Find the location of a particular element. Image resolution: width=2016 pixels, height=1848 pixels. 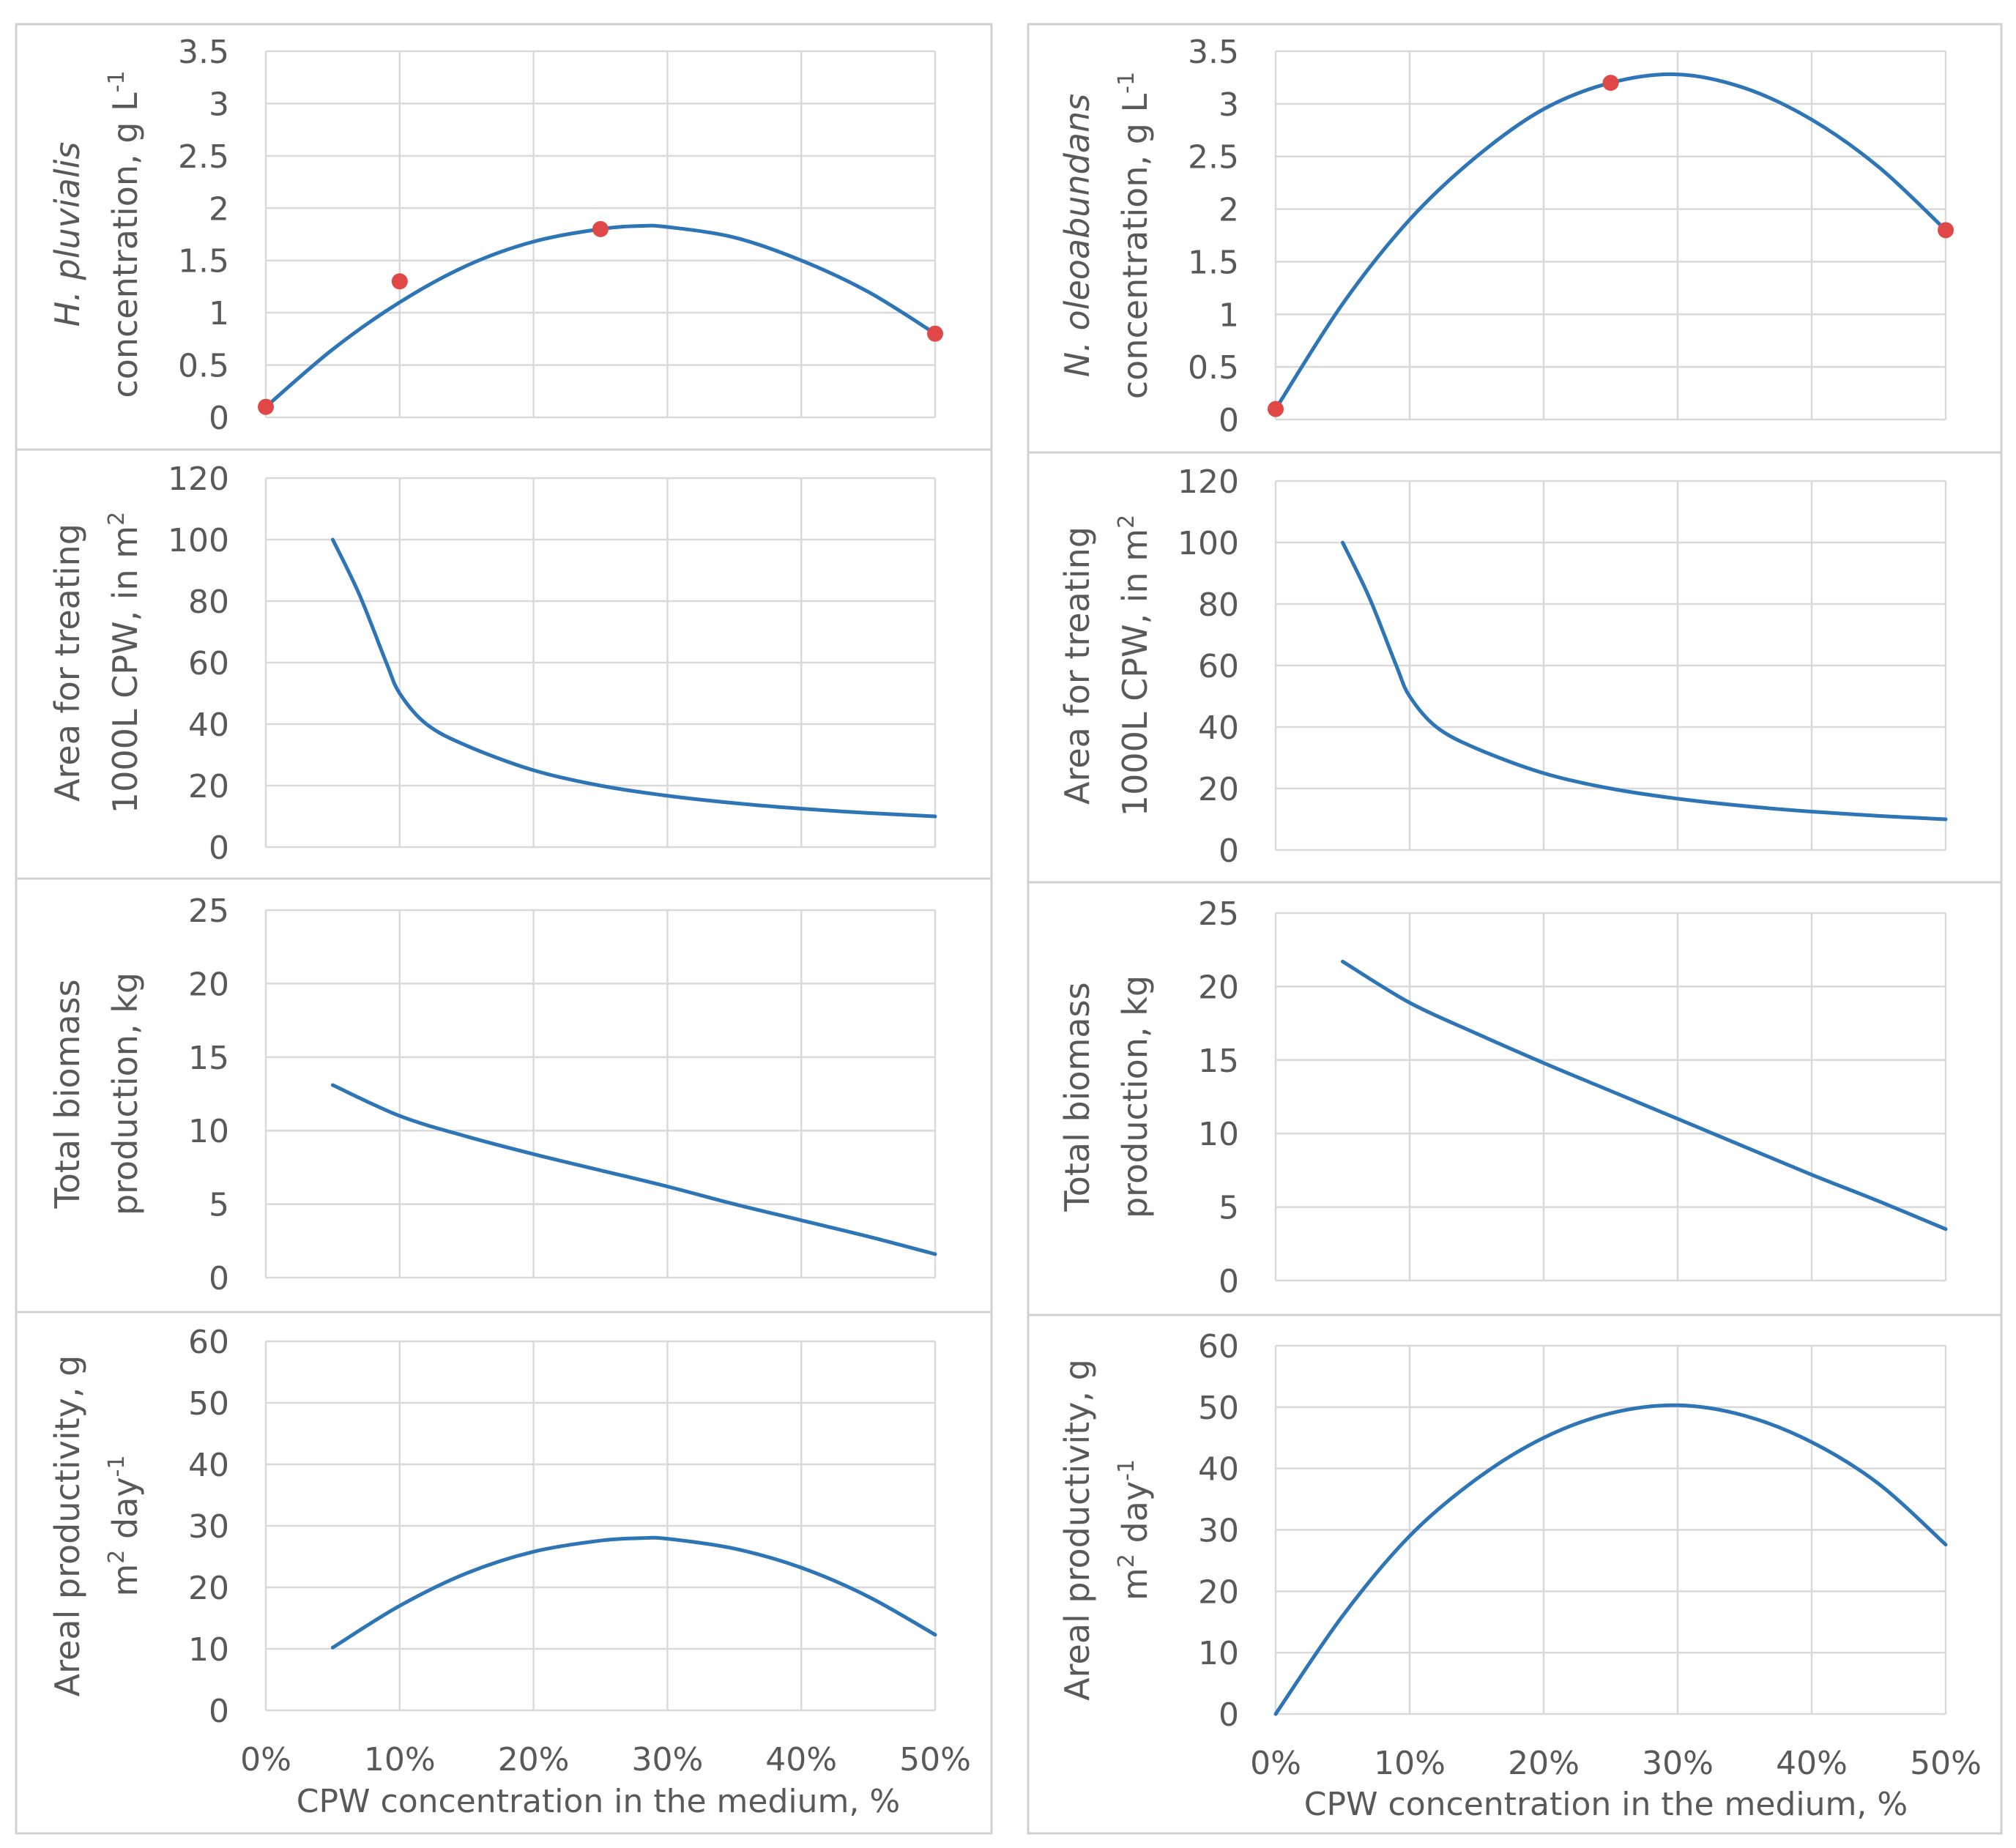

y-tick-label: 3.5 is located at coordinates (1213, 52).